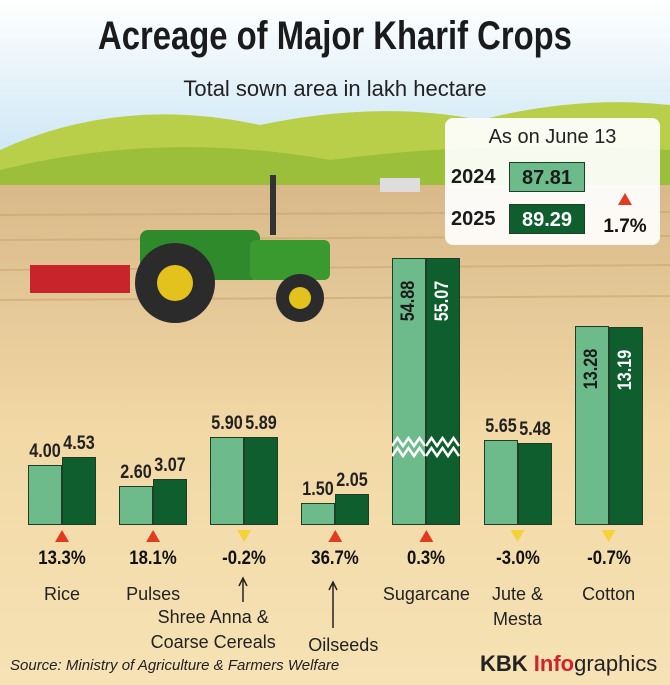 The height and width of the screenshot is (685, 670). I want to click on value-label: 4.53, so click(79, 444).